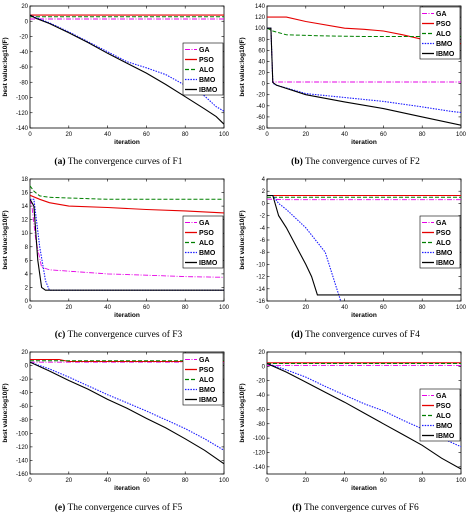 The image size is (474, 519). Describe the element at coordinates (260, 18) in the screenshot. I see `y-tick-label: 120` at that location.